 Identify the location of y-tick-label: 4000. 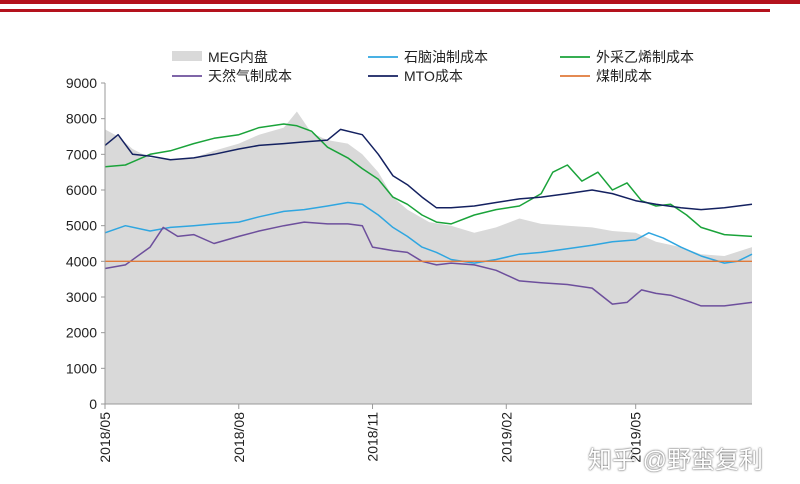
(81, 261).